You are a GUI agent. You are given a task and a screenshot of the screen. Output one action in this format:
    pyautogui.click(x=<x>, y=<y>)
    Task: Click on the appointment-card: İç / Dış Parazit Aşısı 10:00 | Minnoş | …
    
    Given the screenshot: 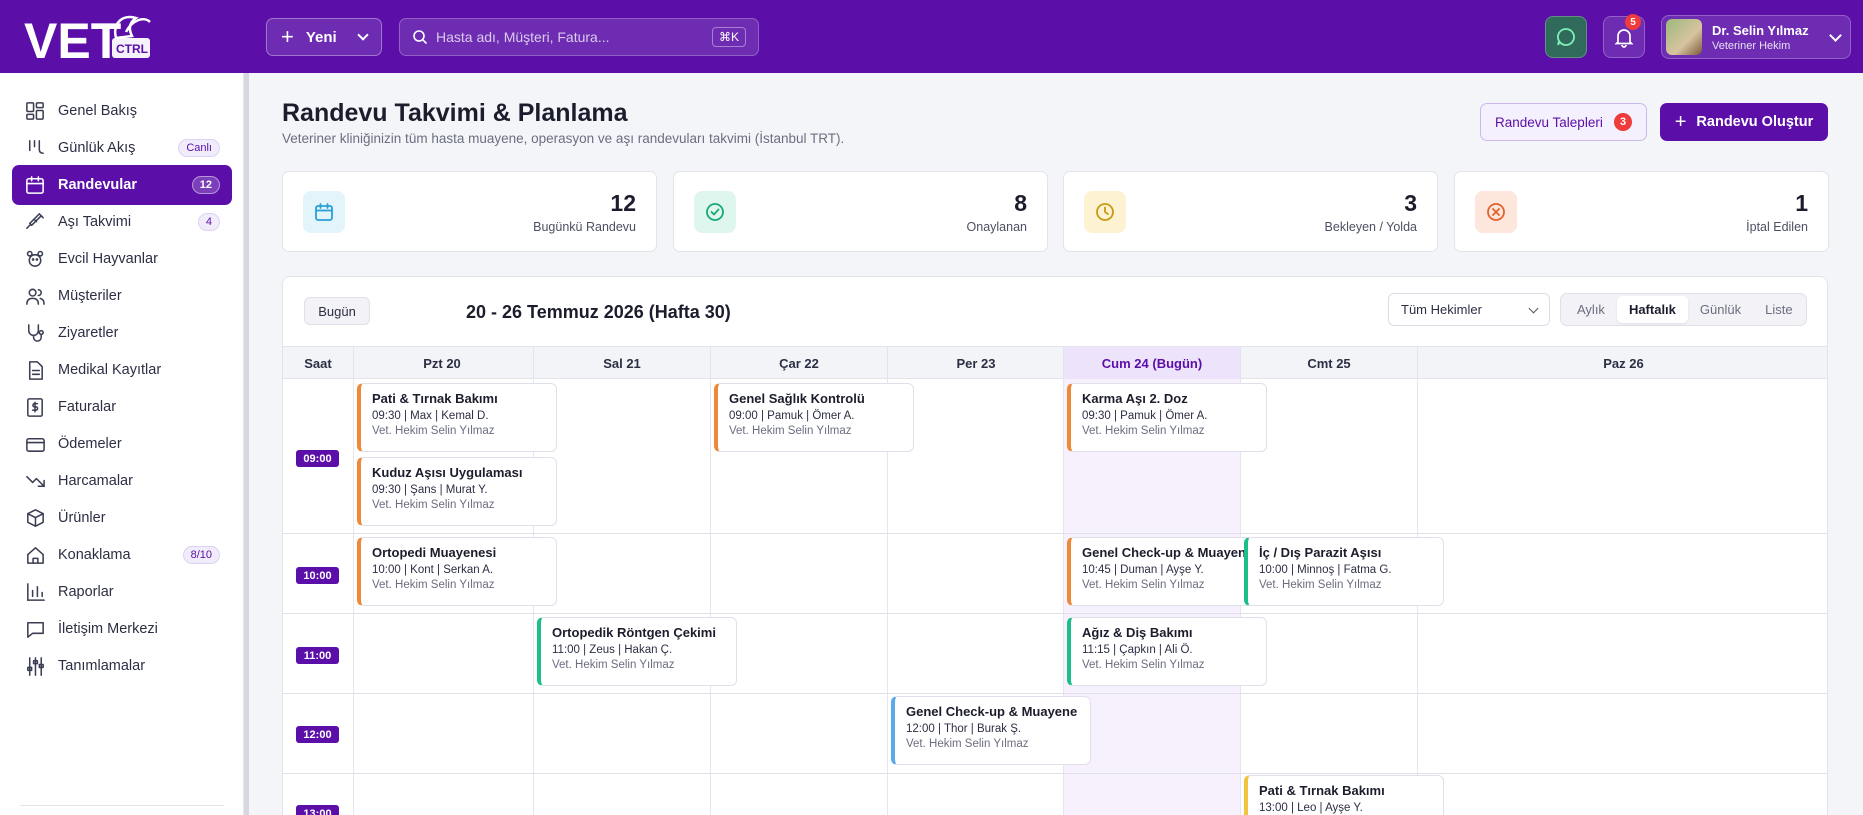 What is the action you would take?
    pyautogui.click(x=1344, y=571)
    